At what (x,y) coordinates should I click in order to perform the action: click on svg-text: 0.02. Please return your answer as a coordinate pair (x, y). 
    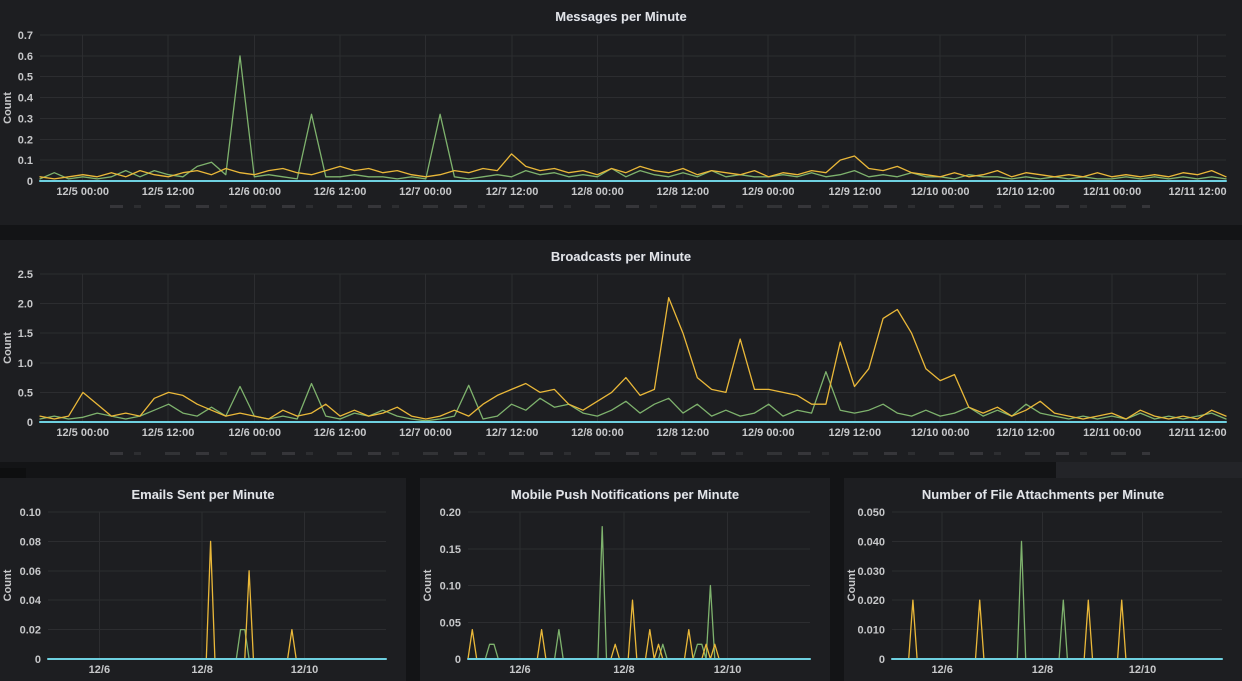
    Looking at the image, I should click on (30, 631).